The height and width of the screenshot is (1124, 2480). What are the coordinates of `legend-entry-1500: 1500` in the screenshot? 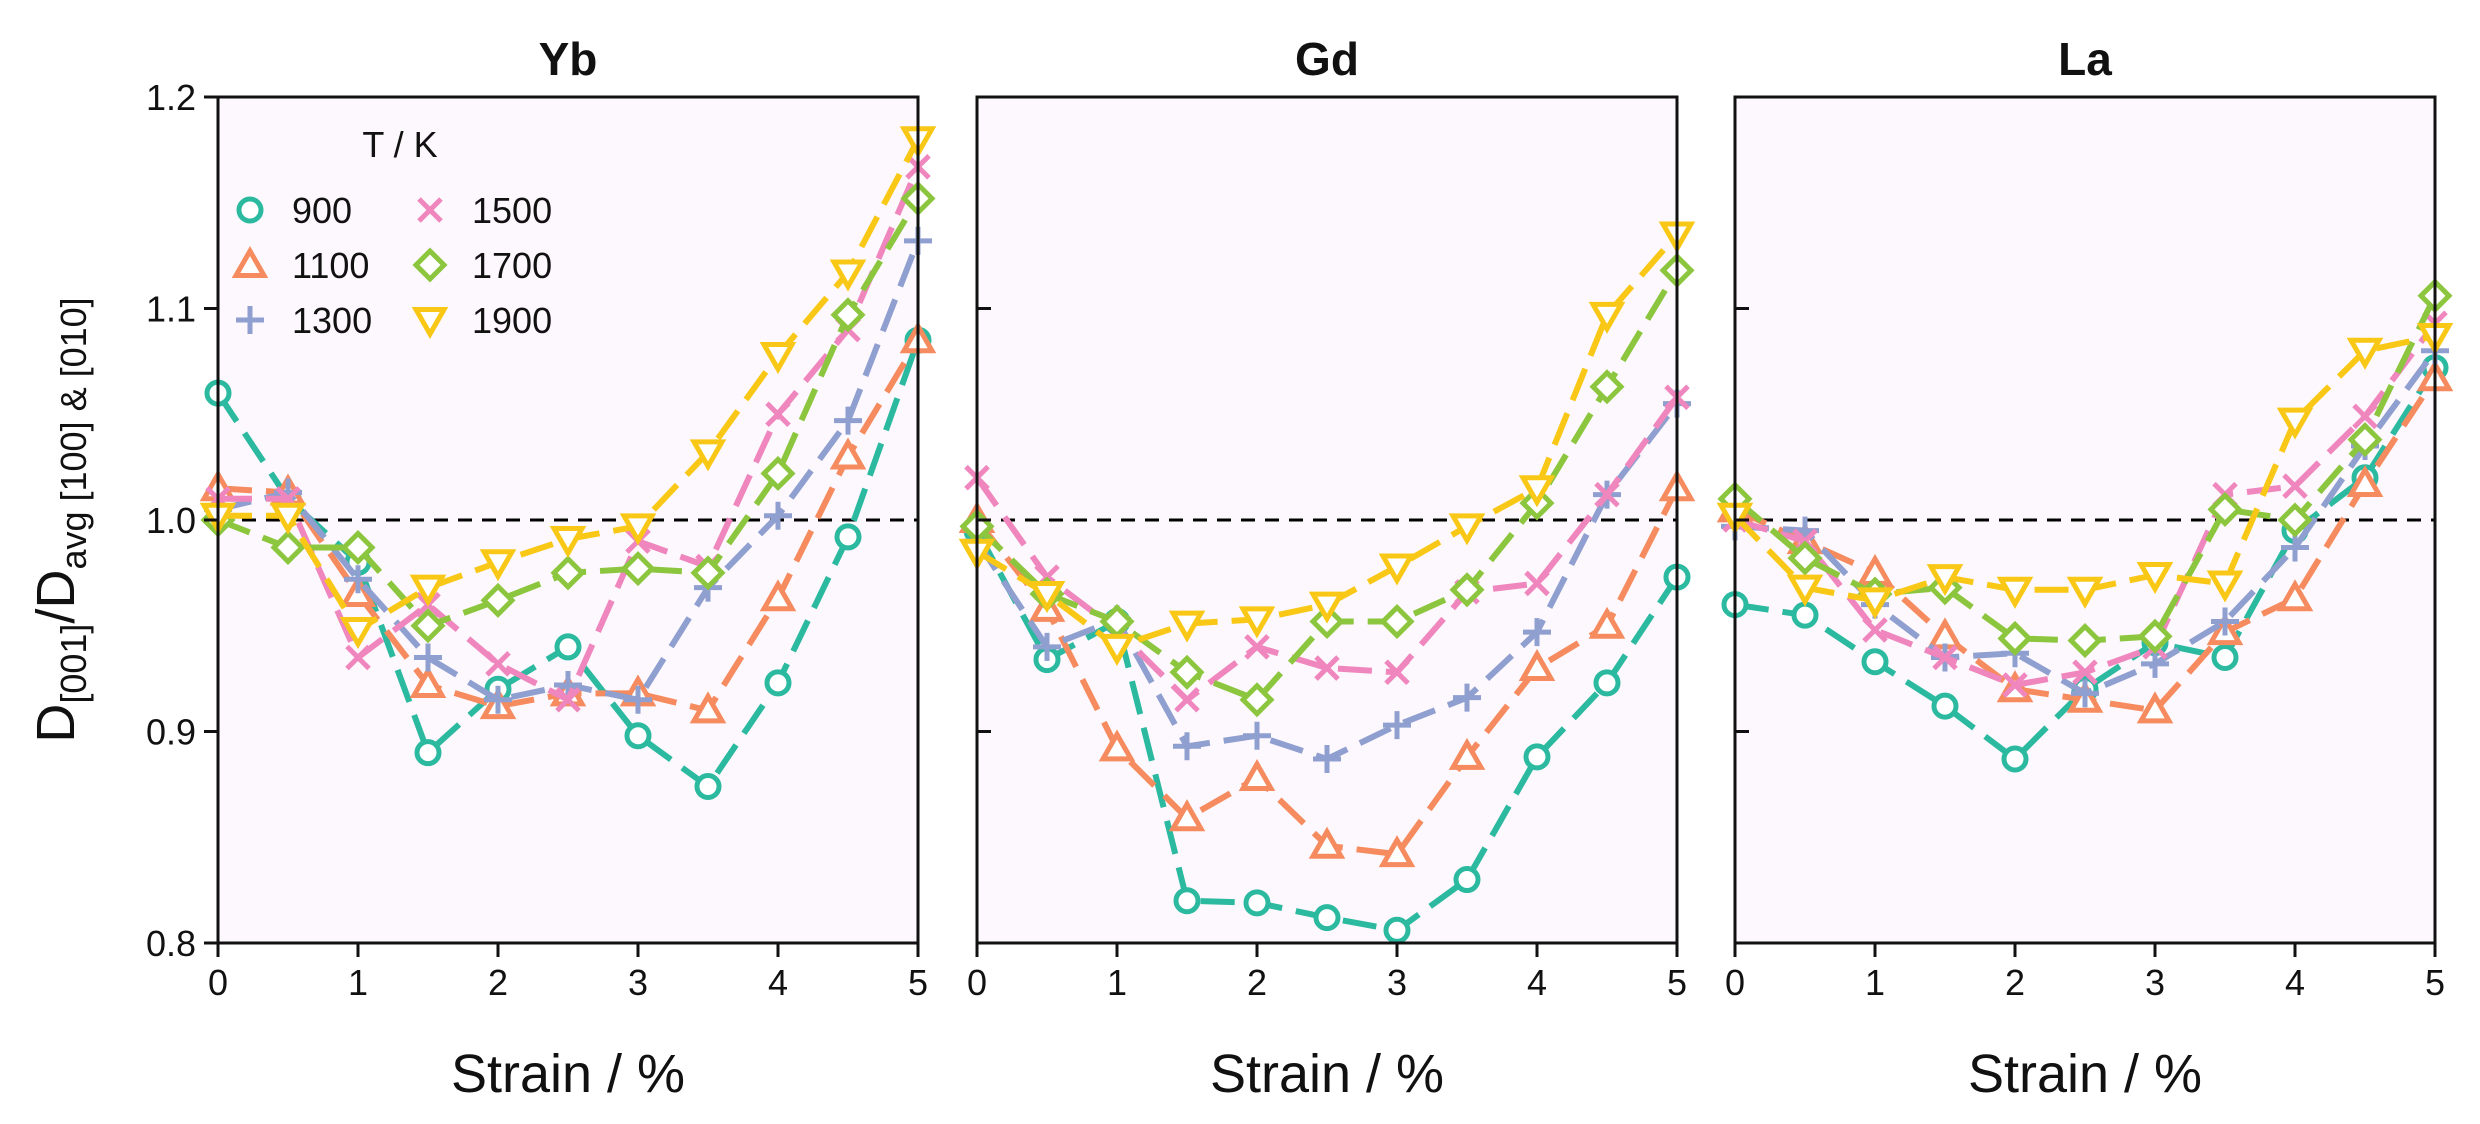 It's located at (484, 210).